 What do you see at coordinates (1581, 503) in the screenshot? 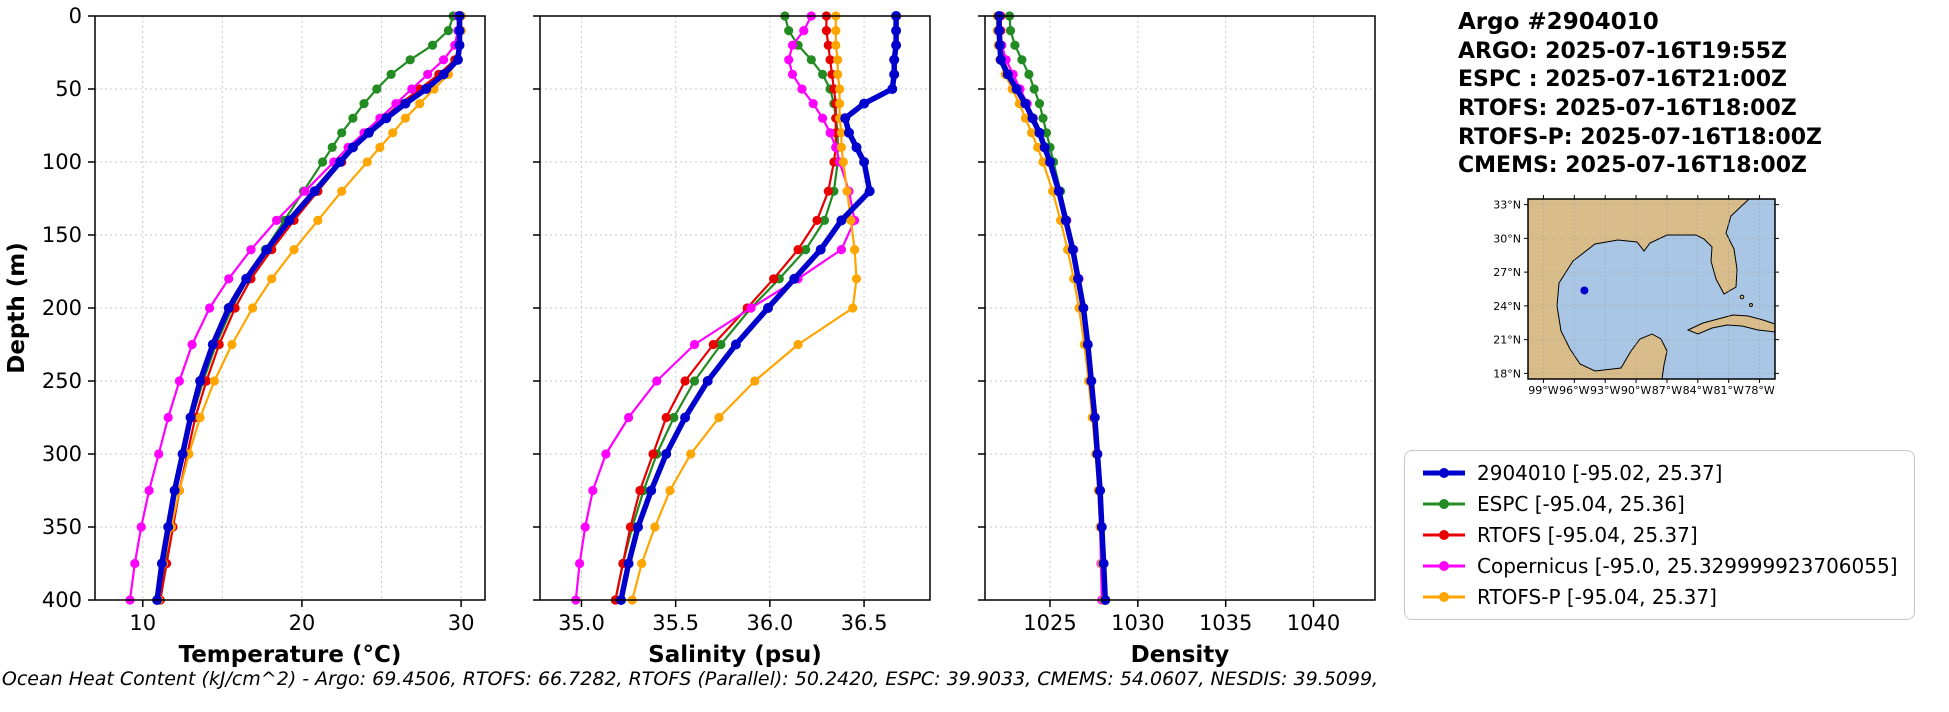
I see `legend-label: ESPC [-95.04, 25.36]` at bounding box center [1581, 503].